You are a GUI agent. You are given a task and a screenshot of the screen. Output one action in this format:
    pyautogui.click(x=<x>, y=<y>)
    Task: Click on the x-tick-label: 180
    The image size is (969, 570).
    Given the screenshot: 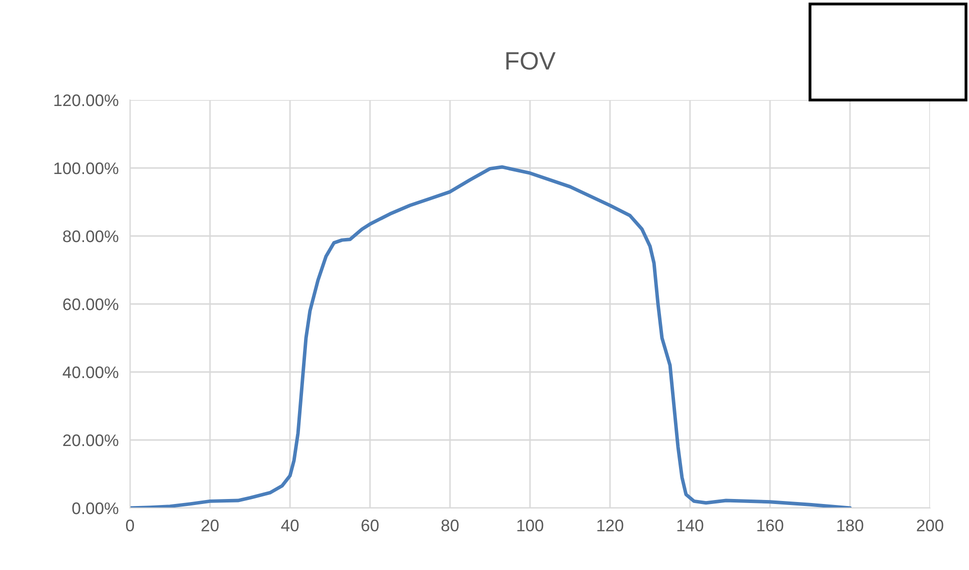 What is the action you would take?
    pyautogui.click(x=850, y=526)
    